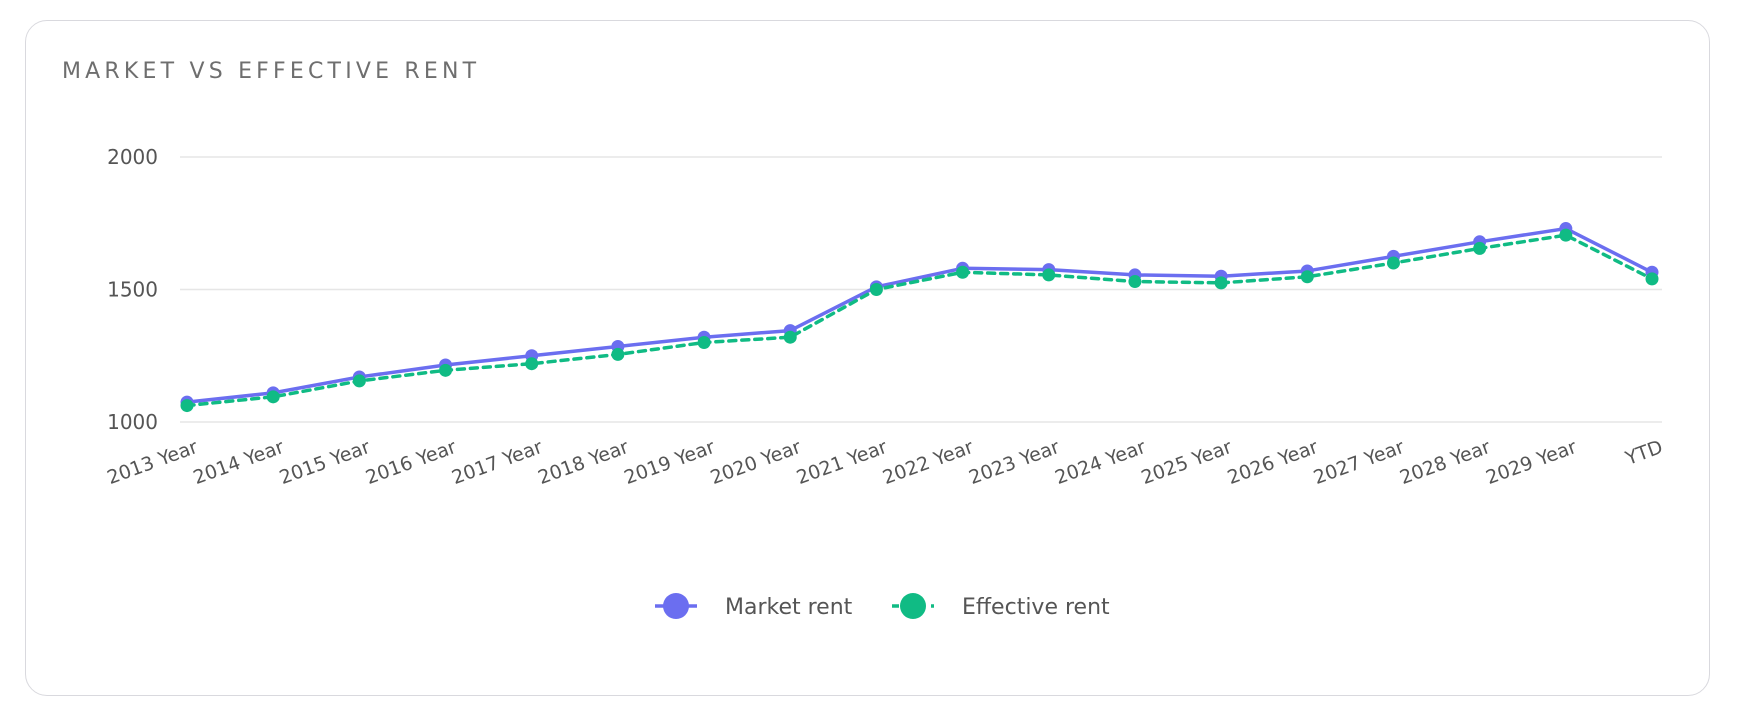 The image size is (1752, 714). Describe the element at coordinates (928, 462) in the screenshot. I see `x-tick-label: 2022 Year` at that location.